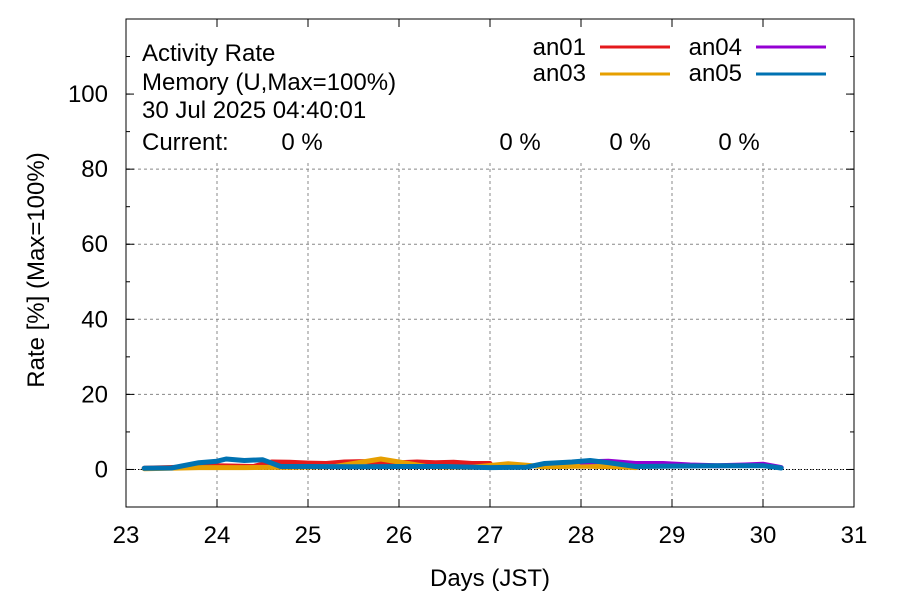 This screenshot has width=900, height=600. I want to click on legend-label-an05: an05, so click(715, 73).